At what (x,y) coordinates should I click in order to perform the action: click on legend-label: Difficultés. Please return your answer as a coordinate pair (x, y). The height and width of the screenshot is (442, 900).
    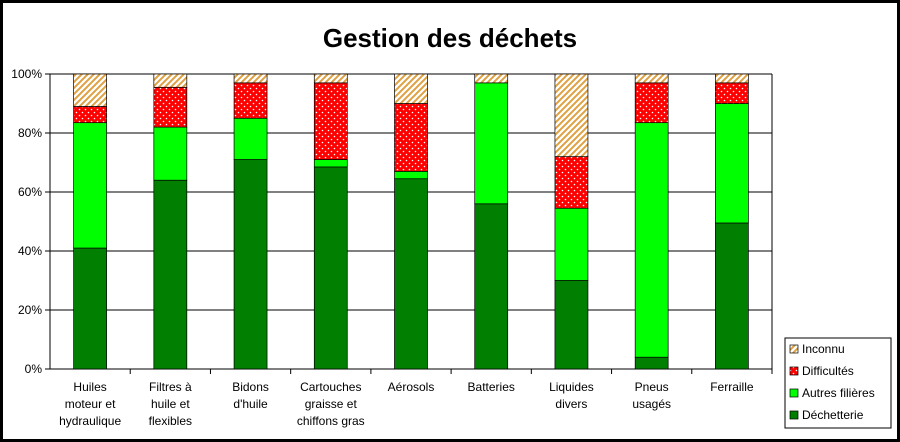
    Looking at the image, I should click on (828, 371).